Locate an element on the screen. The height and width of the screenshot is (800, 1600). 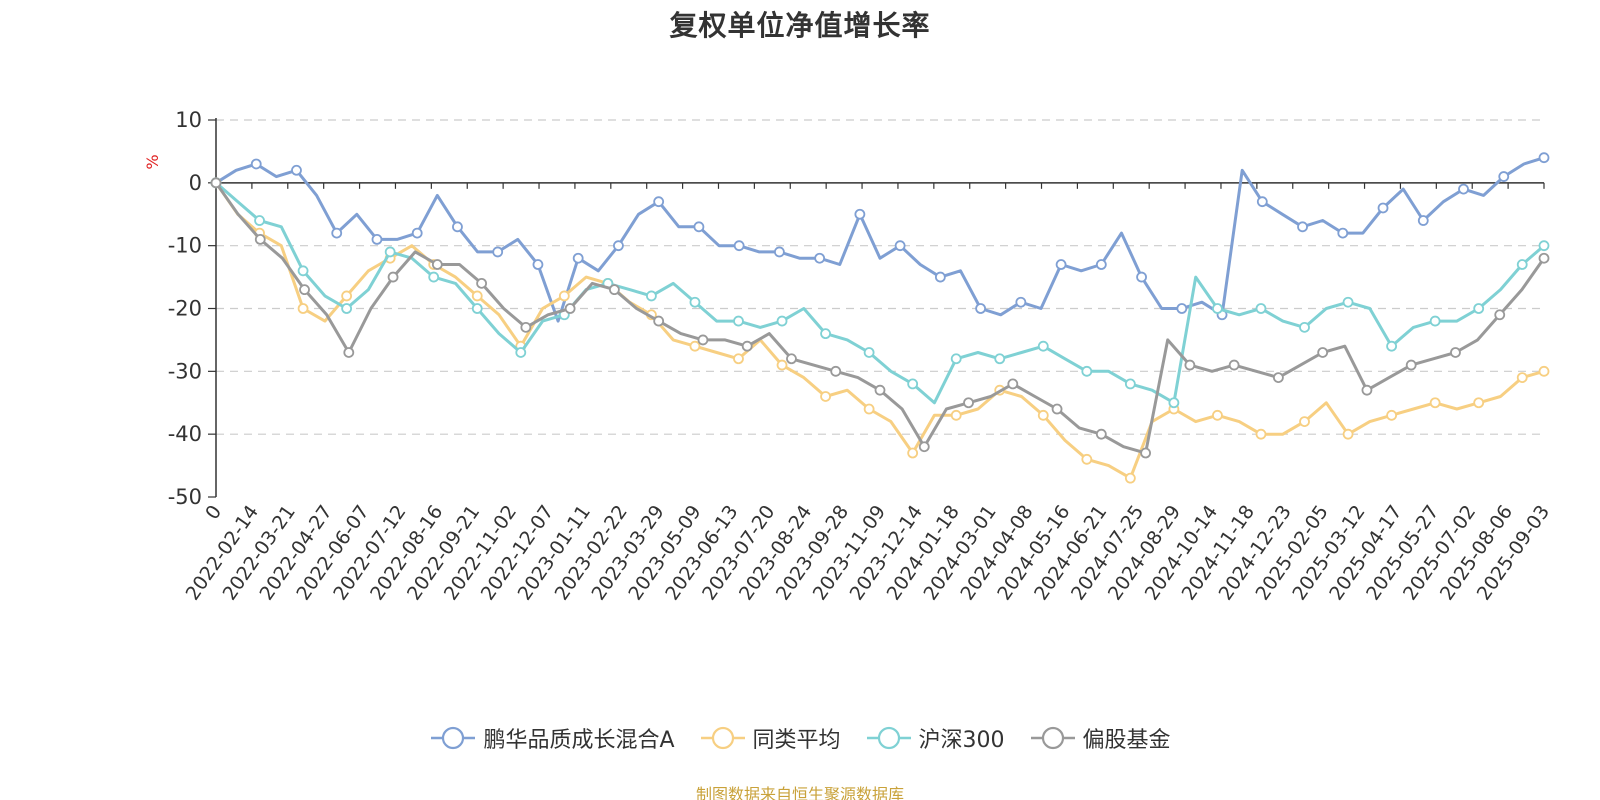
legend-label: 鹏华品质成长混合A is located at coordinates (579, 740).